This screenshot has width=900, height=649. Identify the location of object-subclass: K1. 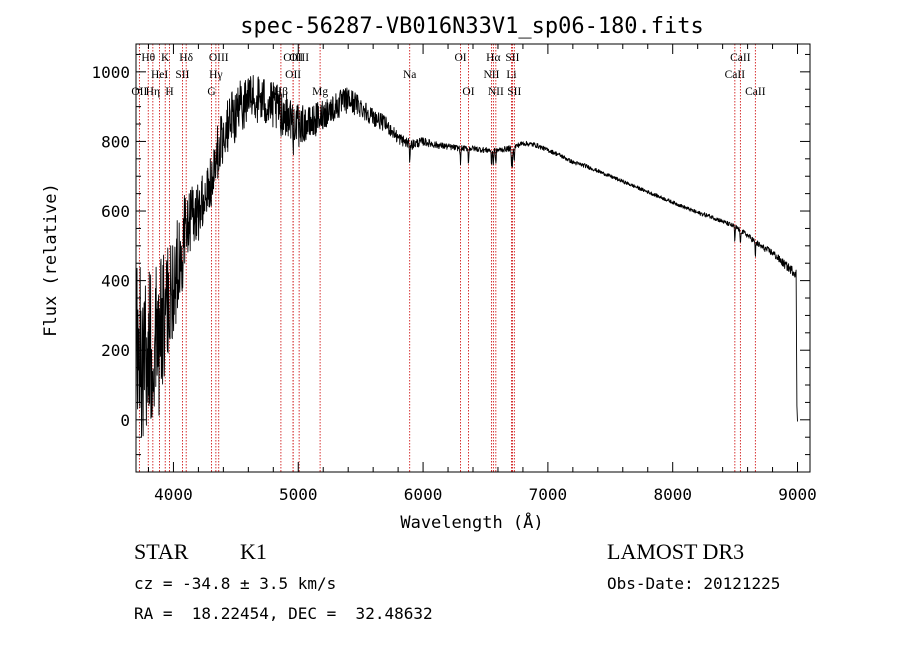
(253, 551).